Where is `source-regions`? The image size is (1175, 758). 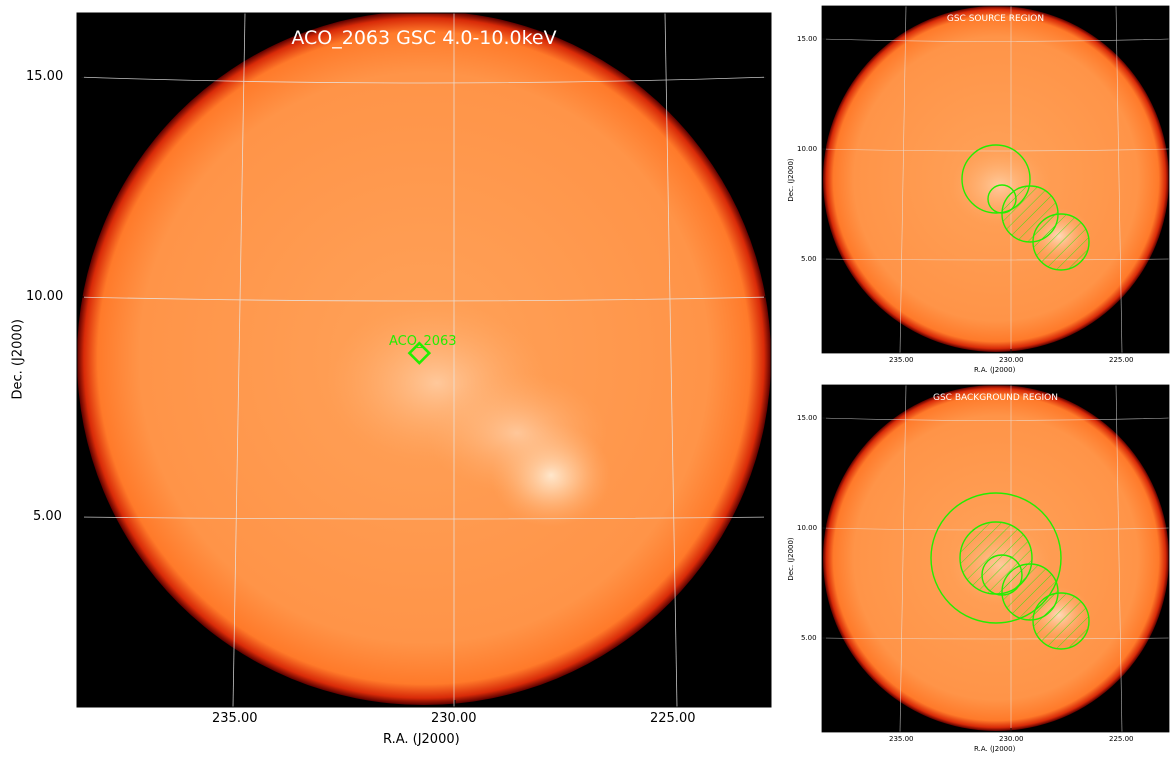 source-regions is located at coordinates (1025, 207).